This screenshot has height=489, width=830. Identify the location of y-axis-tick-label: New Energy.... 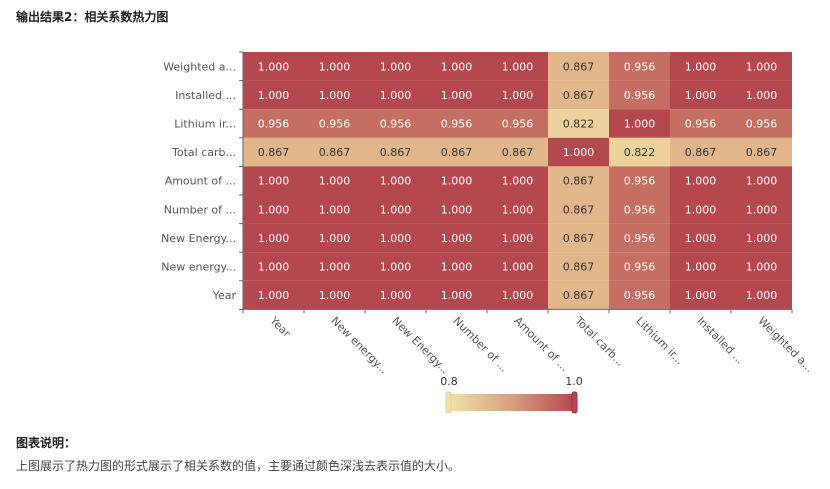
(198, 238).